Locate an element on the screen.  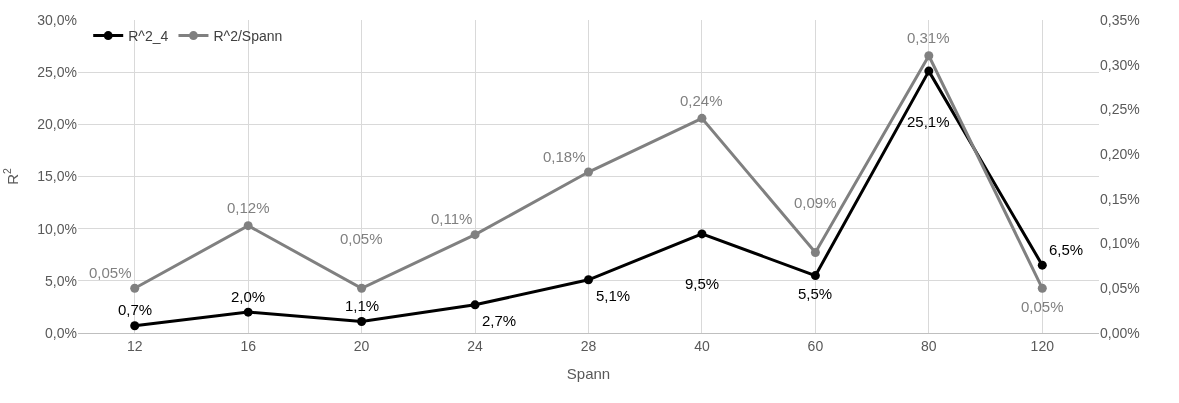
data-label: 5,1% is located at coordinates (613, 295).